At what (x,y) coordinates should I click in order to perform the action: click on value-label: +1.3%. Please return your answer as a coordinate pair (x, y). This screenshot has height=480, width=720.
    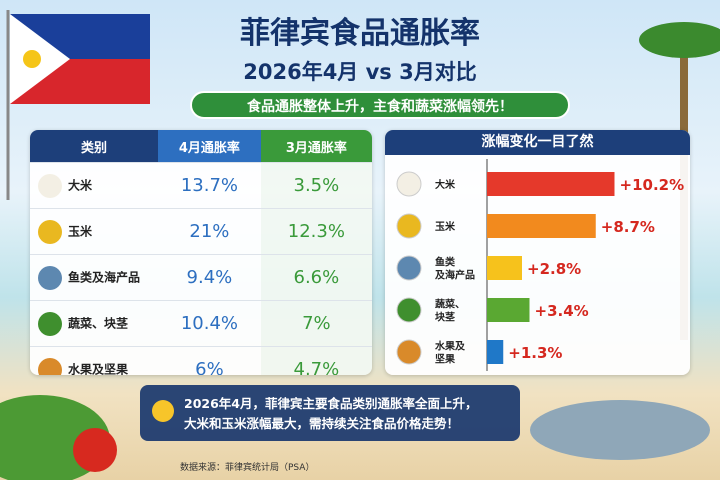
    Looking at the image, I should click on (535, 353).